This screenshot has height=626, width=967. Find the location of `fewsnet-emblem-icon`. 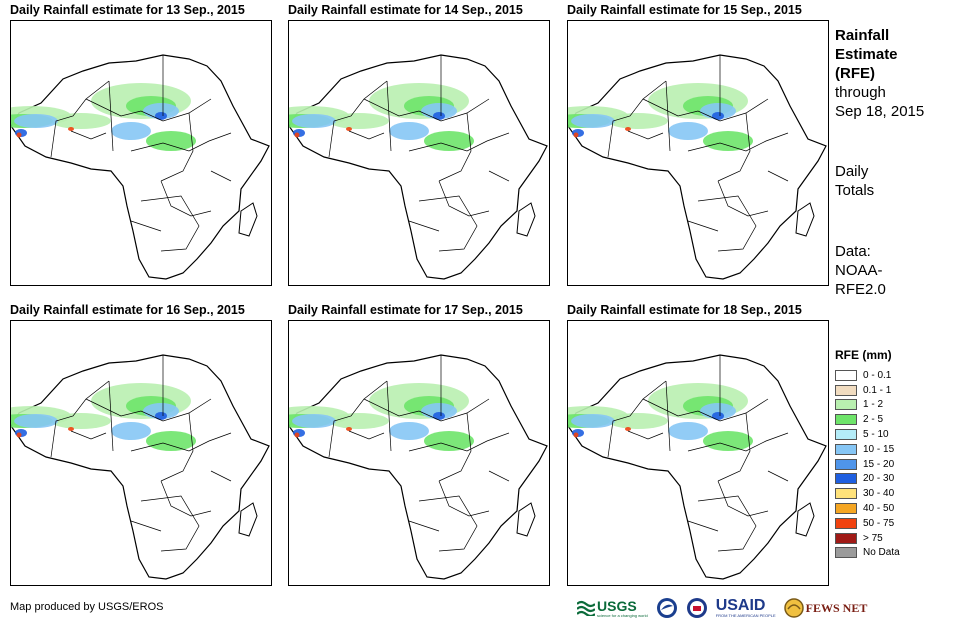

fewsnet-emblem-icon is located at coordinates (793, 608).